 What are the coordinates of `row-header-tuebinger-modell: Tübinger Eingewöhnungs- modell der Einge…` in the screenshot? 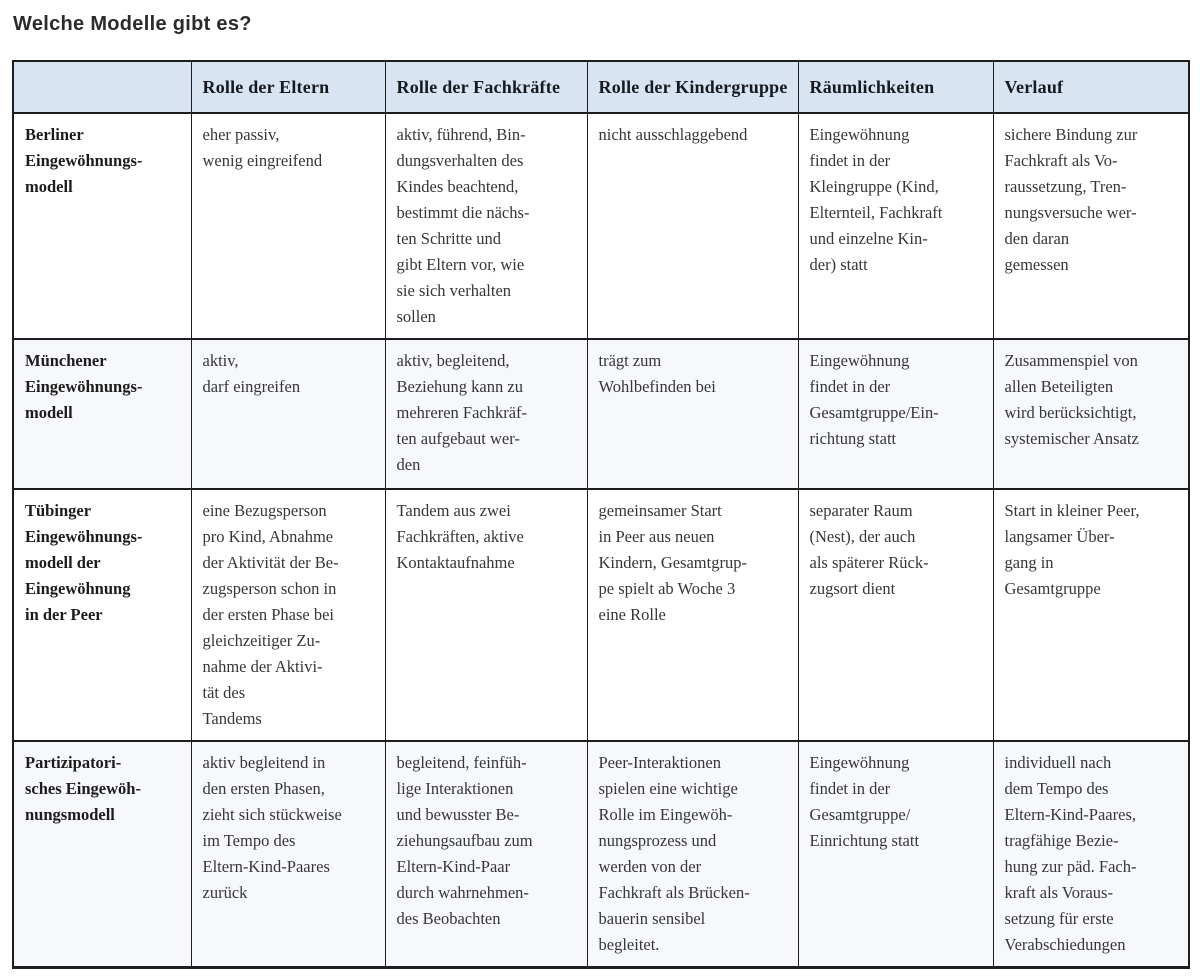 It's located at (102, 615).